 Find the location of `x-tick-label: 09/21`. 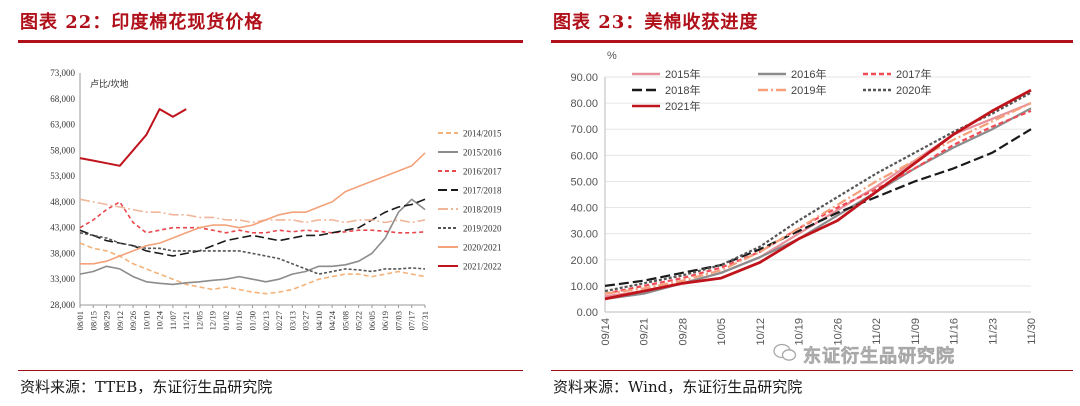

x-tick-label: 09/21 is located at coordinates (645, 332).